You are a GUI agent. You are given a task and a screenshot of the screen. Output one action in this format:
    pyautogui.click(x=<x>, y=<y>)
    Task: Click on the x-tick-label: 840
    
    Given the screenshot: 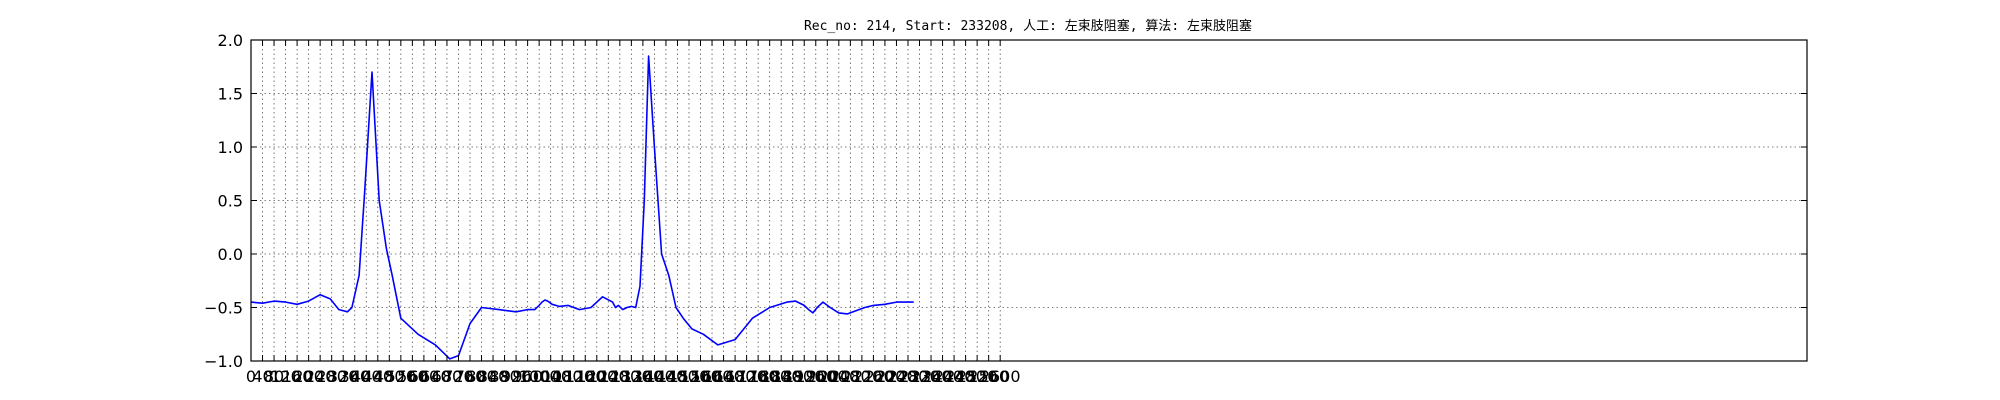 What is the action you would take?
    pyautogui.click(x=493, y=376)
    